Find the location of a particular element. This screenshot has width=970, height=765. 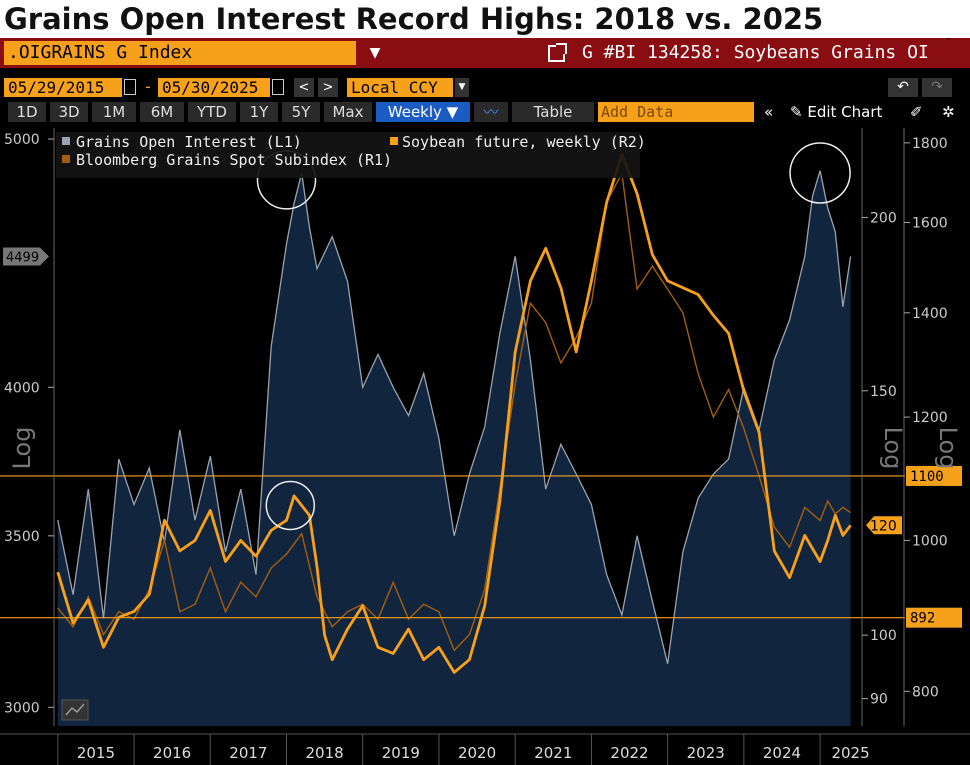

period-ytd-button: YTD is located at coordinates (212, 112).